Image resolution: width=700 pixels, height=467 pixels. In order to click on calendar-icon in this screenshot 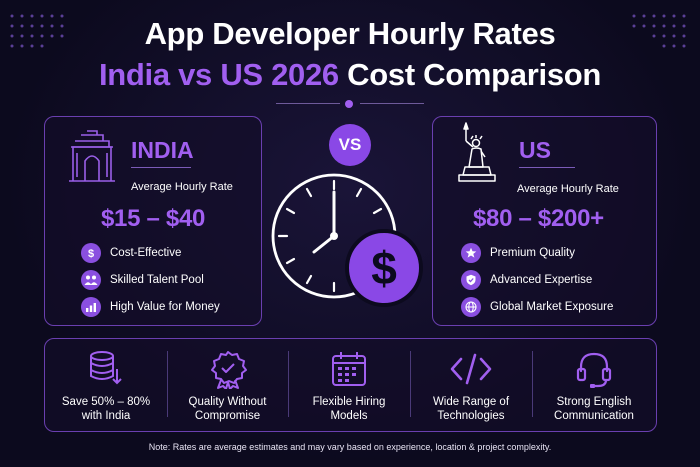, I will do `click(349, 369)`.